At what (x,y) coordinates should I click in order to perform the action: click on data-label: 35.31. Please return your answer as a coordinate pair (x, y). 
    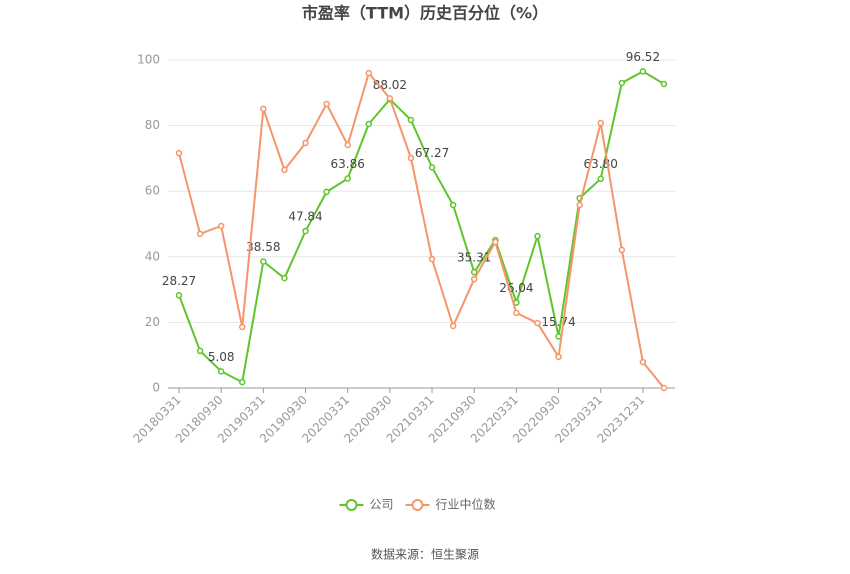
    Looking at the image, I should click on (474, 258).